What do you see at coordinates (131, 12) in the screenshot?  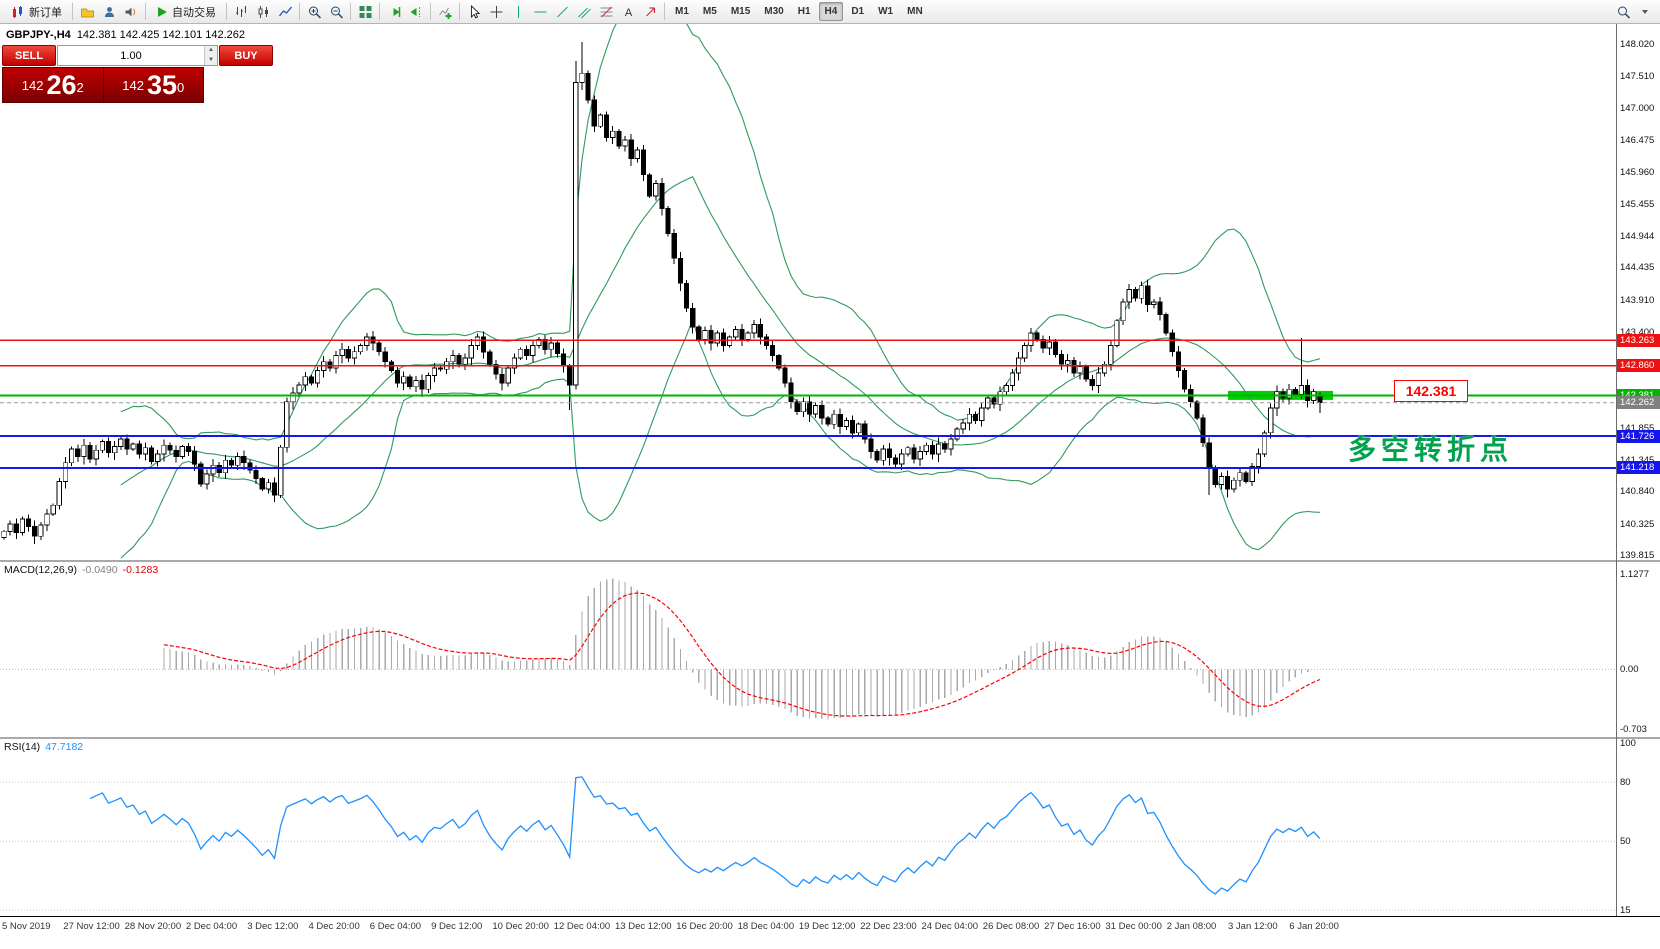 I see `sound-icon` at bounding box center [131, 12].